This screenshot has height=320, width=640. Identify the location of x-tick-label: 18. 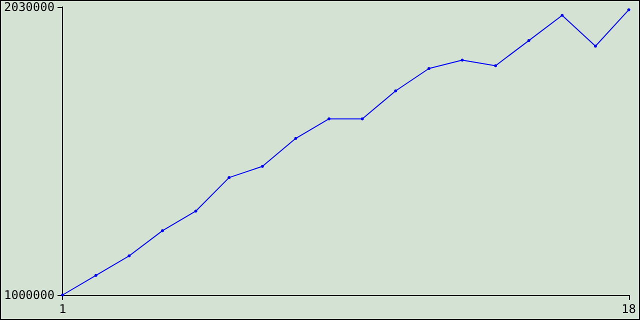
(629, 309).